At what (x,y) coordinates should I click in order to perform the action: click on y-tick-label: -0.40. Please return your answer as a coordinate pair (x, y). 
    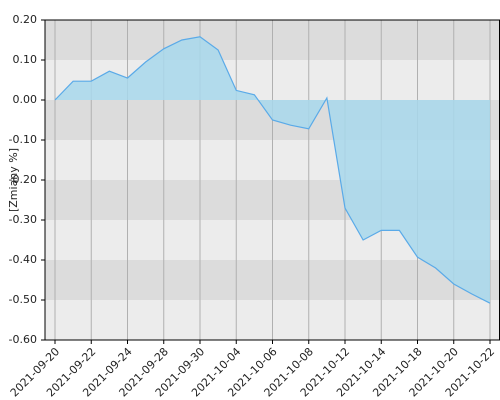
    Looking at the image, I should click on (23, 259).